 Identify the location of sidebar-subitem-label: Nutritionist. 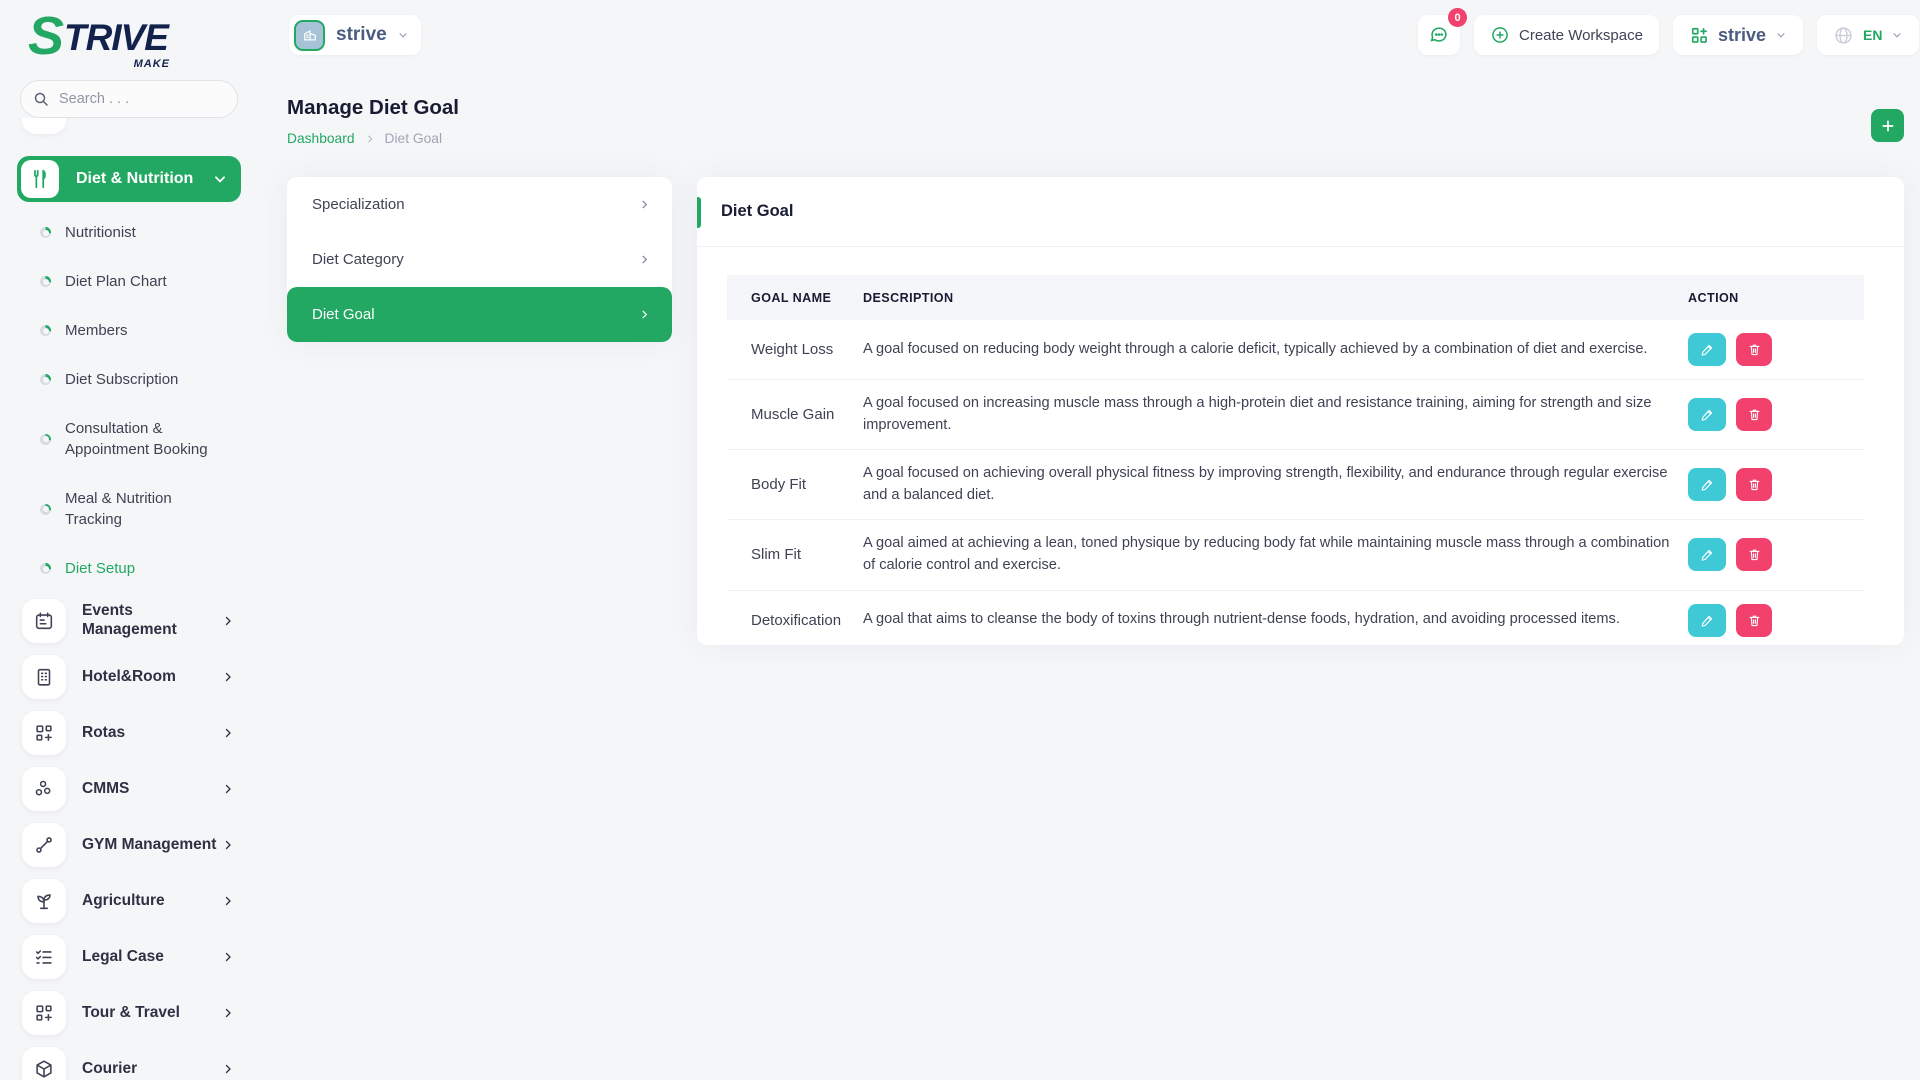
(100, 232).